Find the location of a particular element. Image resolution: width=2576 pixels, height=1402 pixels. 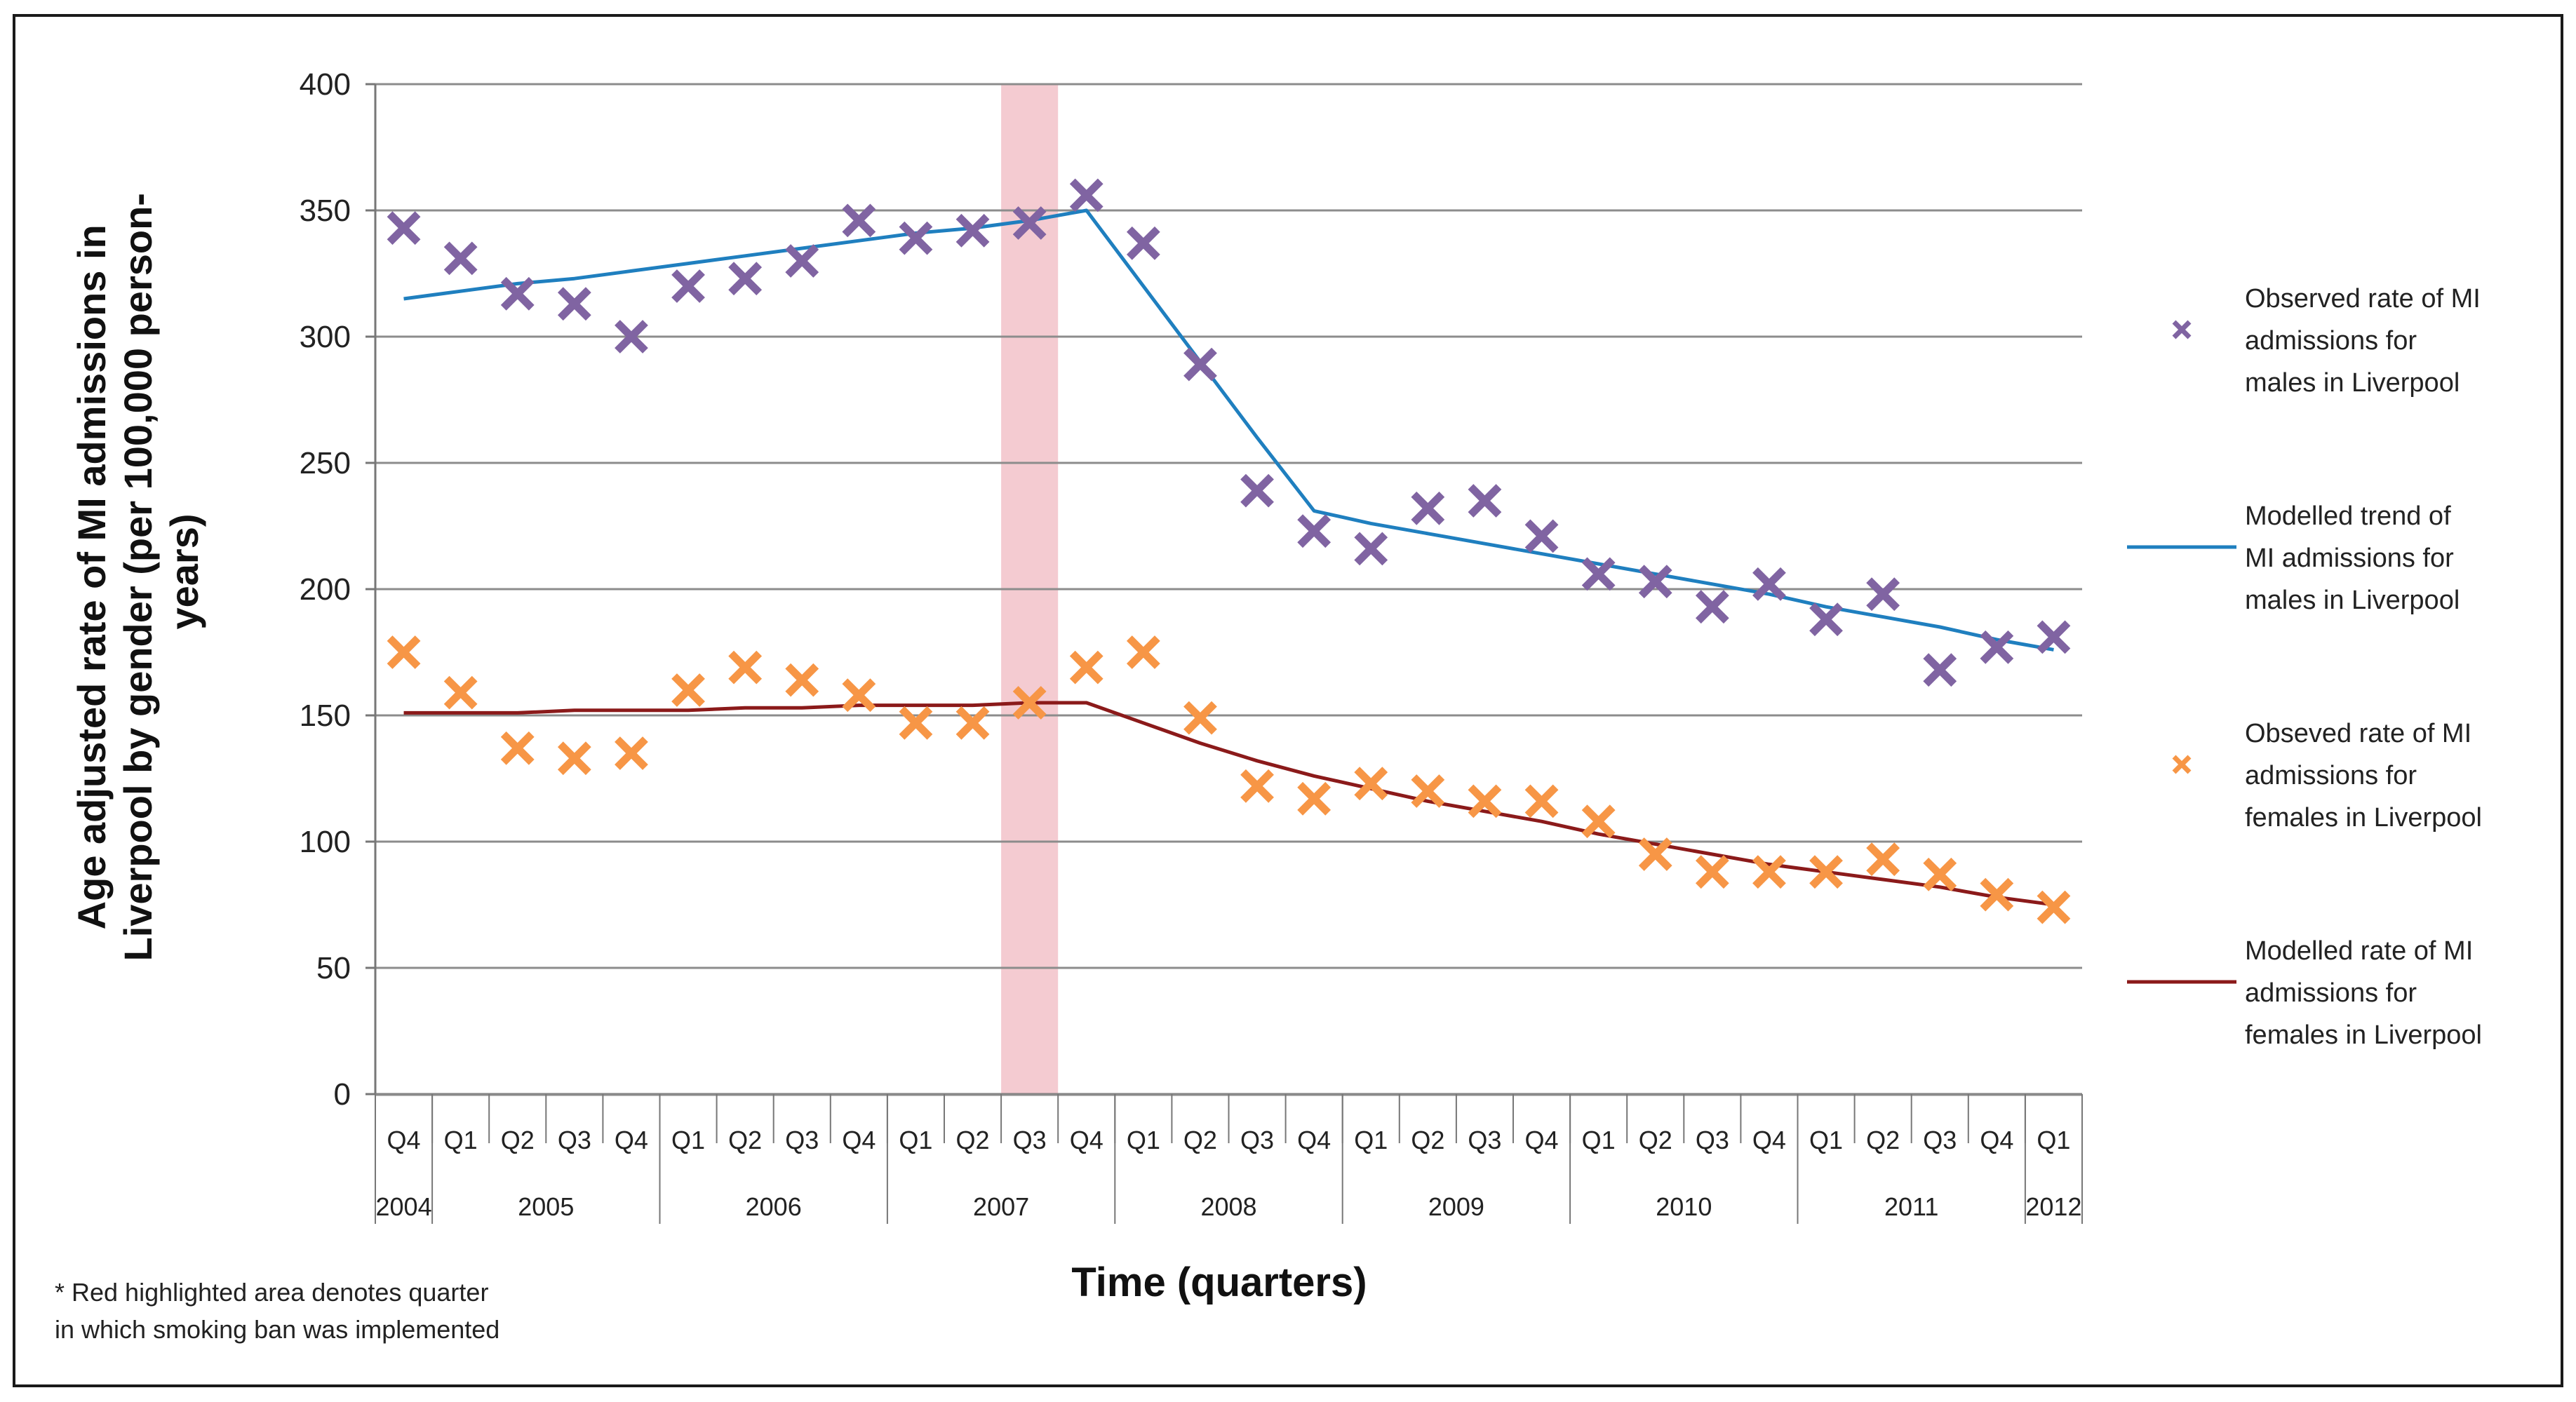

legend-label-1: admissions for is located at coordinates (2331, 341).